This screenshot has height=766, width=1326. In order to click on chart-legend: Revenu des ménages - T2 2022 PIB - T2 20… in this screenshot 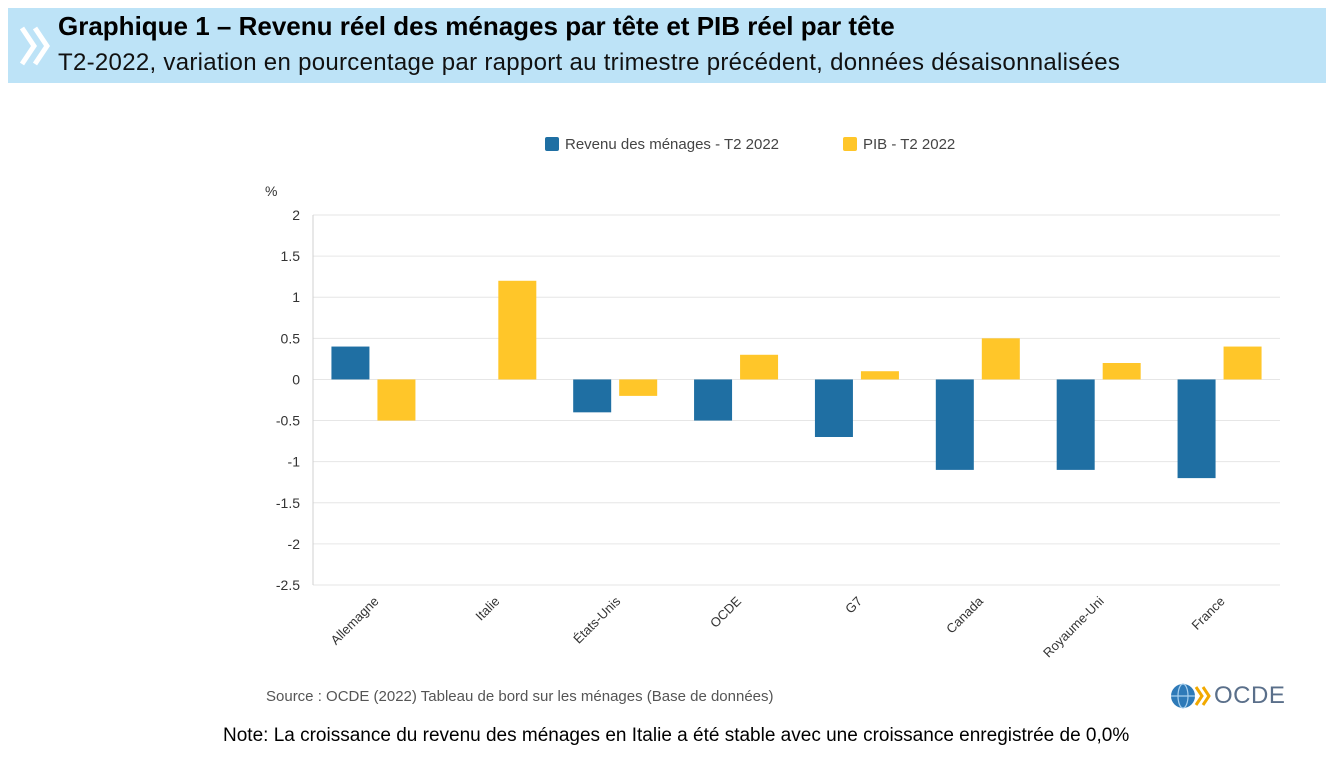, I will do `click(663, 144)`.